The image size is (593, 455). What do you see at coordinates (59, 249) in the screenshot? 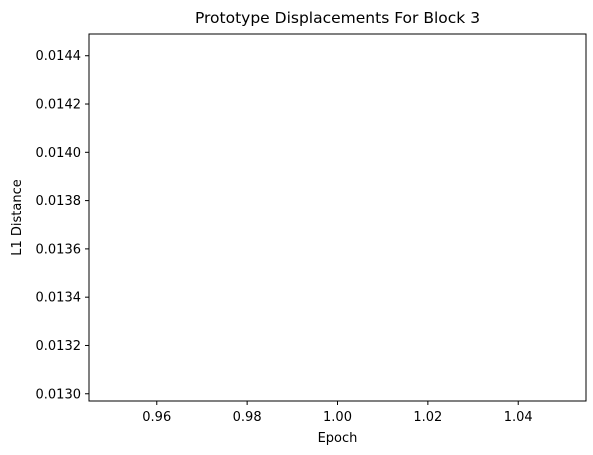
I see `y-tick-label: 0.0136` at bounding box center [59, 249].